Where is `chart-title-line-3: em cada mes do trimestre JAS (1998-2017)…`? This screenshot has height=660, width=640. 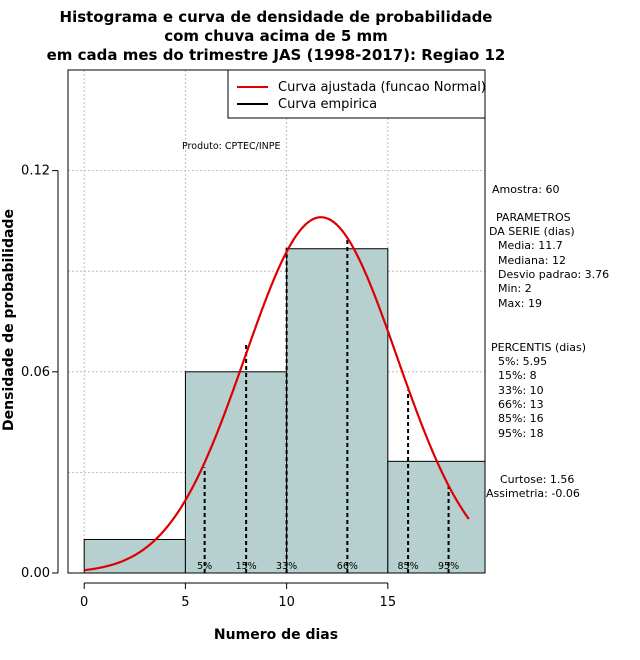
chart-title-line-3: em cada mes do trimestre JAS (1998-2017)… is located at coordinates (276, 55).